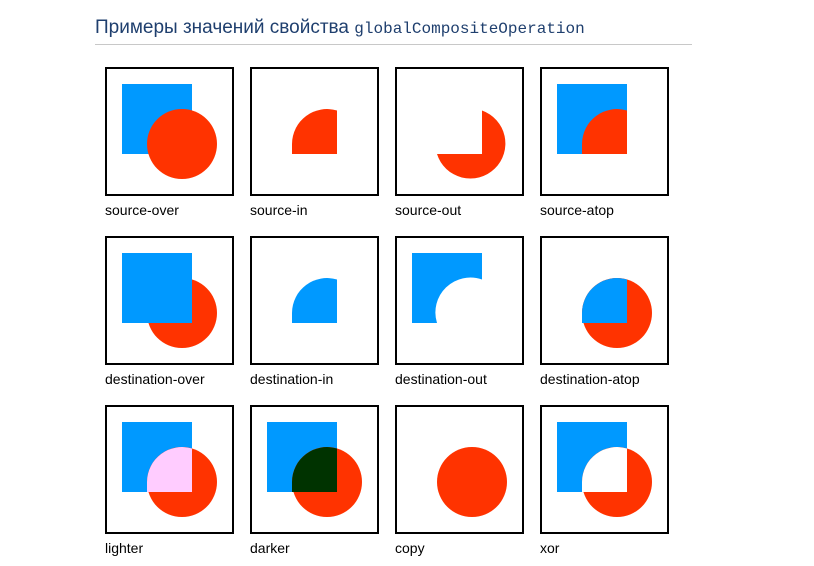  Describe the element at coordinates (428, 210) in the screenshot. I see `example-label: source-out` at that location.